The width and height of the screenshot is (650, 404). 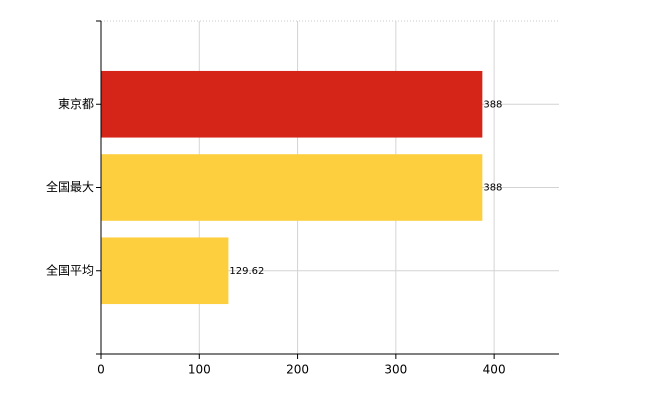 I want to click on x-tick-label: 400, so click(x=494, y=370).